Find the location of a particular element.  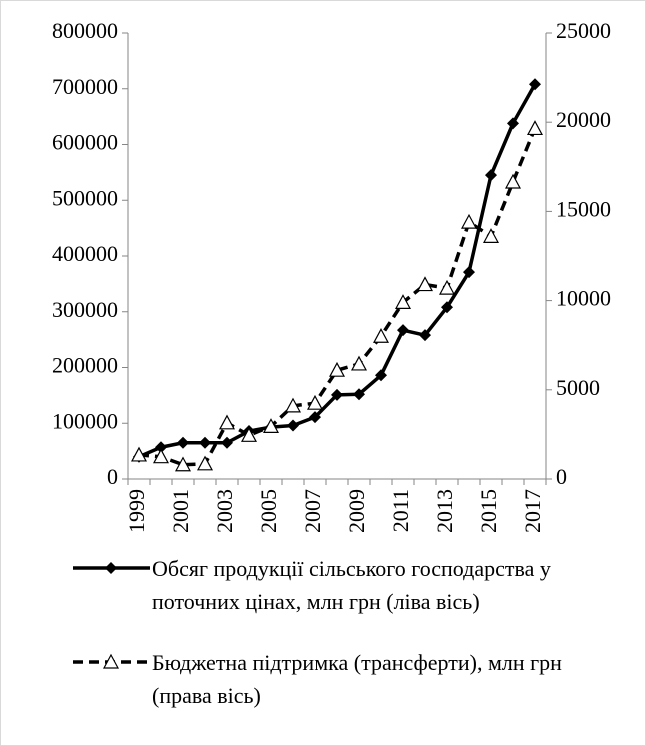

x-tick-label: 2007 is located at coordinates (312, 511).